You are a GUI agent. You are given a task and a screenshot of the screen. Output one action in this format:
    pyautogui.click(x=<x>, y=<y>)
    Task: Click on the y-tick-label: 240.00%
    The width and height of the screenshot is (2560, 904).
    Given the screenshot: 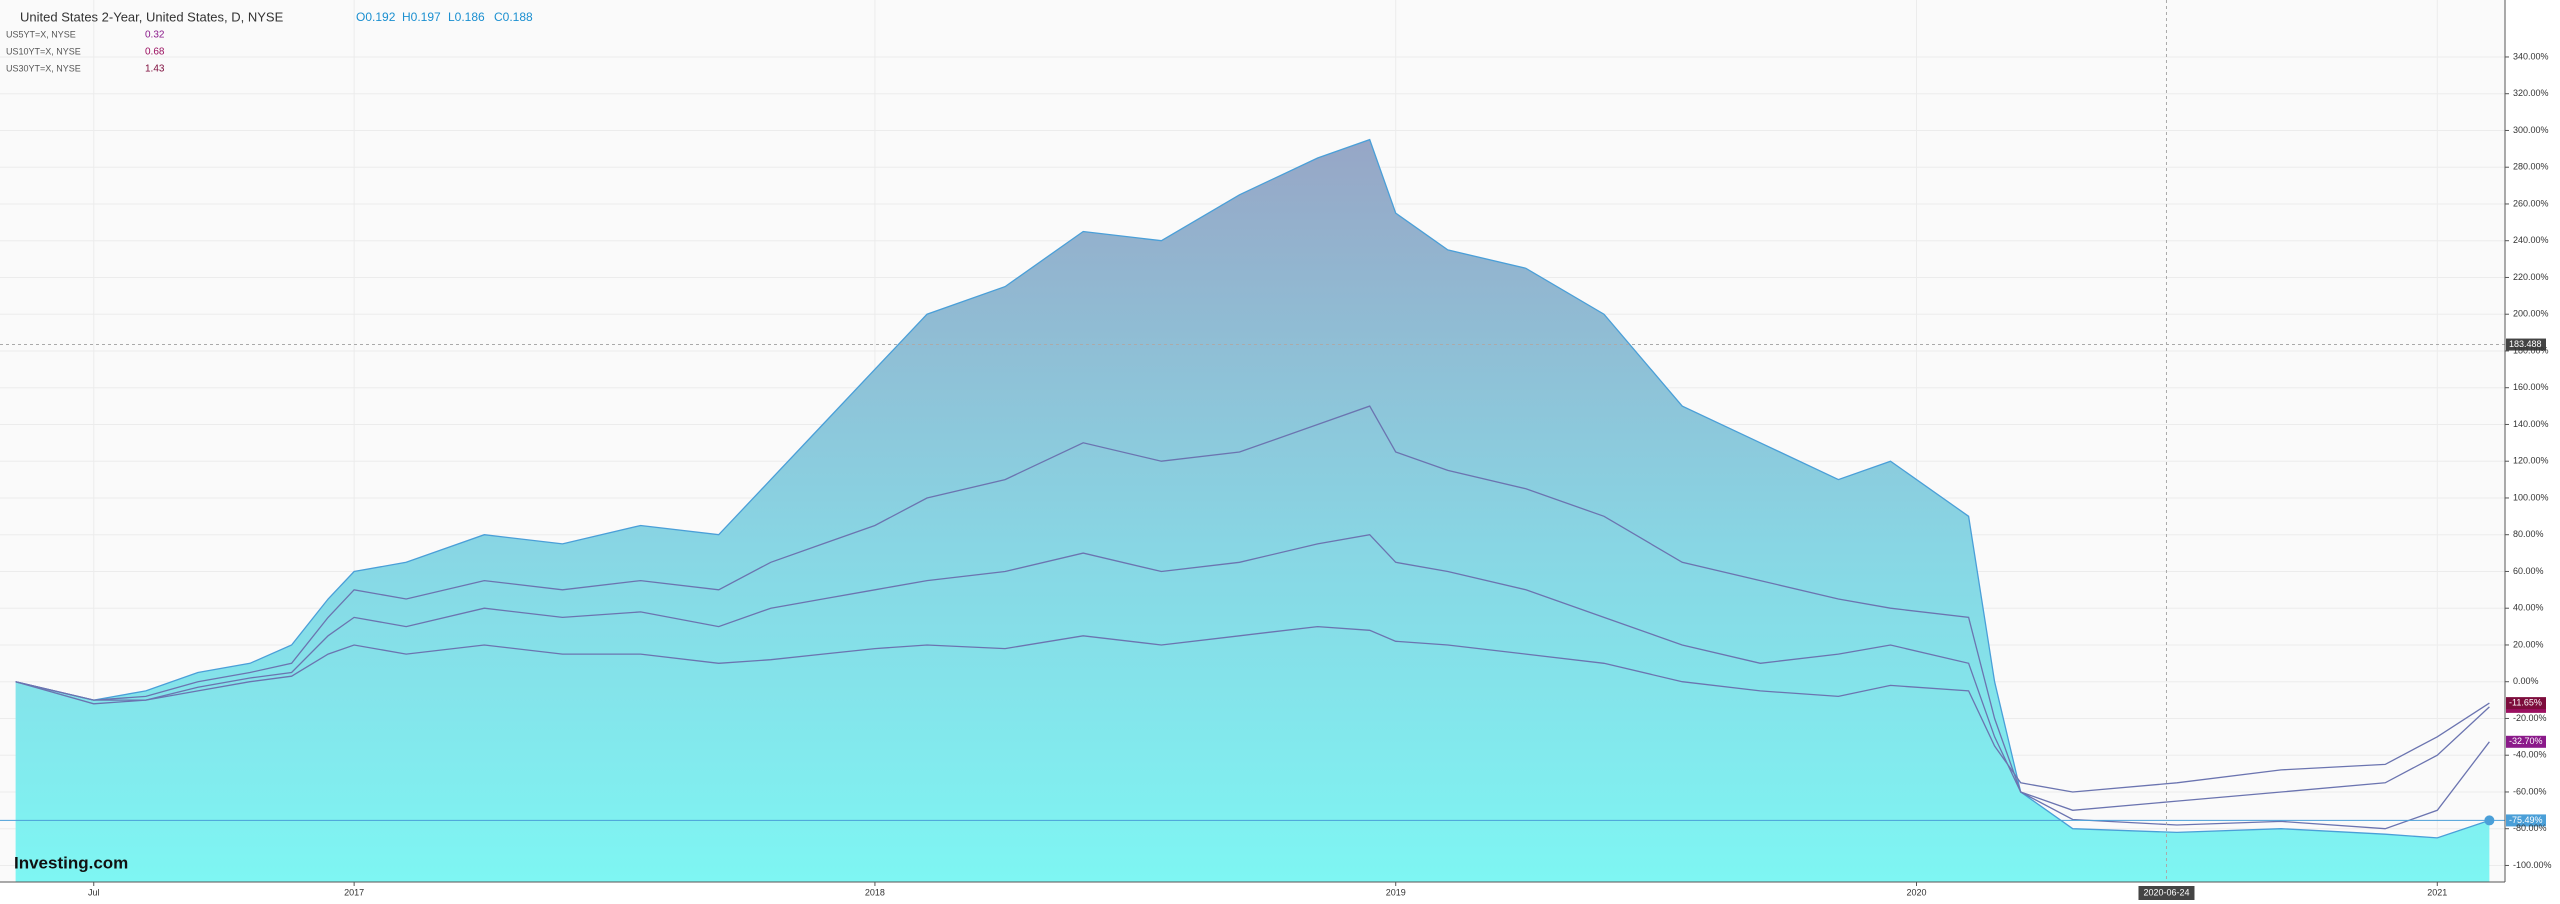 What is the action you would take?
    pyautogui.click(x=2531, y=240)
    